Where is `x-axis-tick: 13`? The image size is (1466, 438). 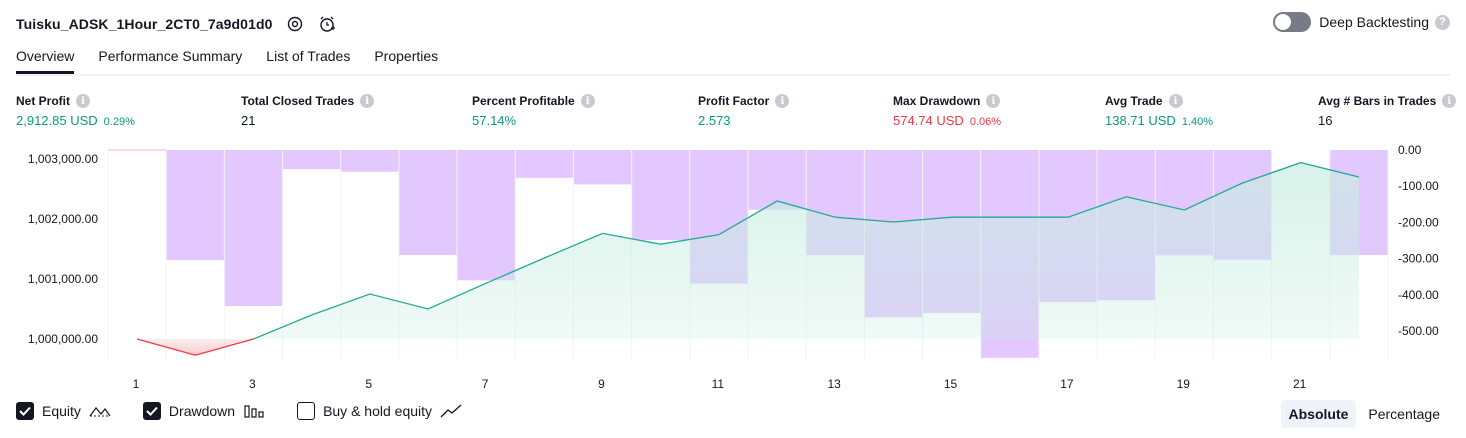
x-axis-tick: 13 is located at coordinates (835, 384).